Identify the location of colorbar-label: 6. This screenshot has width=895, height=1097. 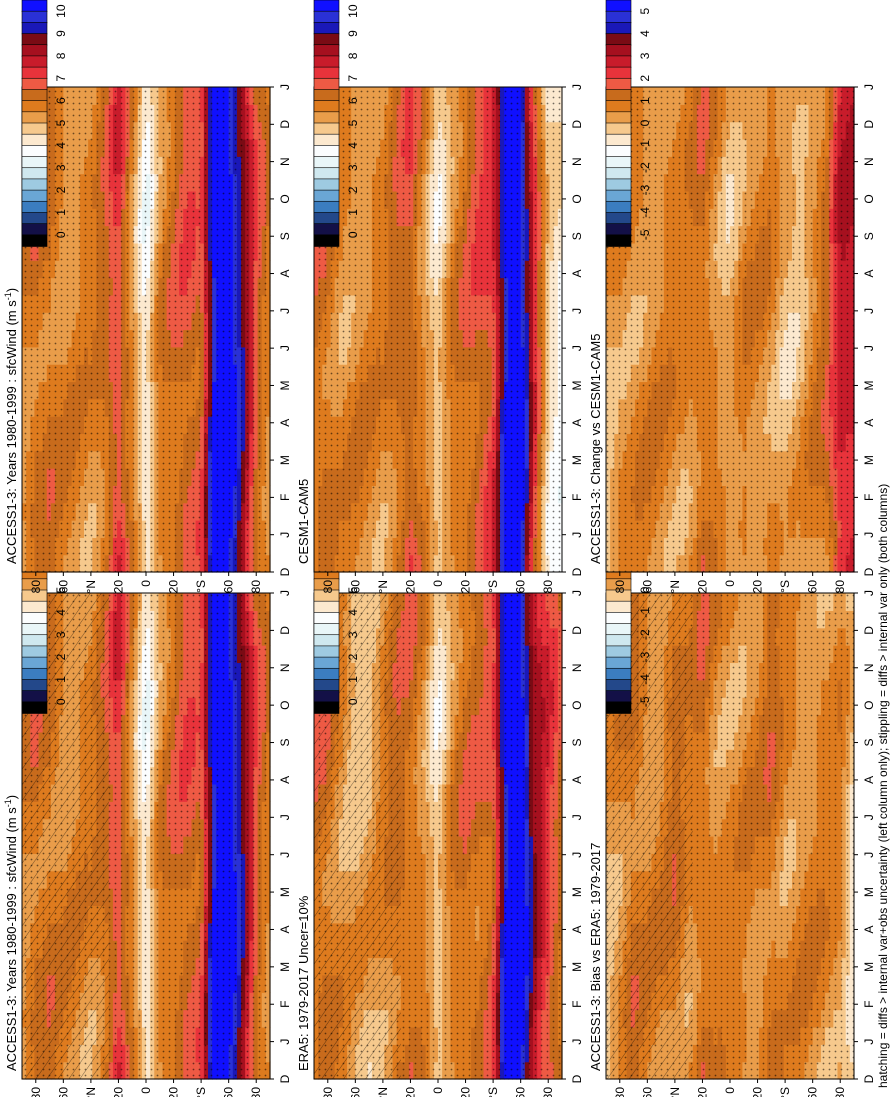
(61, 100).